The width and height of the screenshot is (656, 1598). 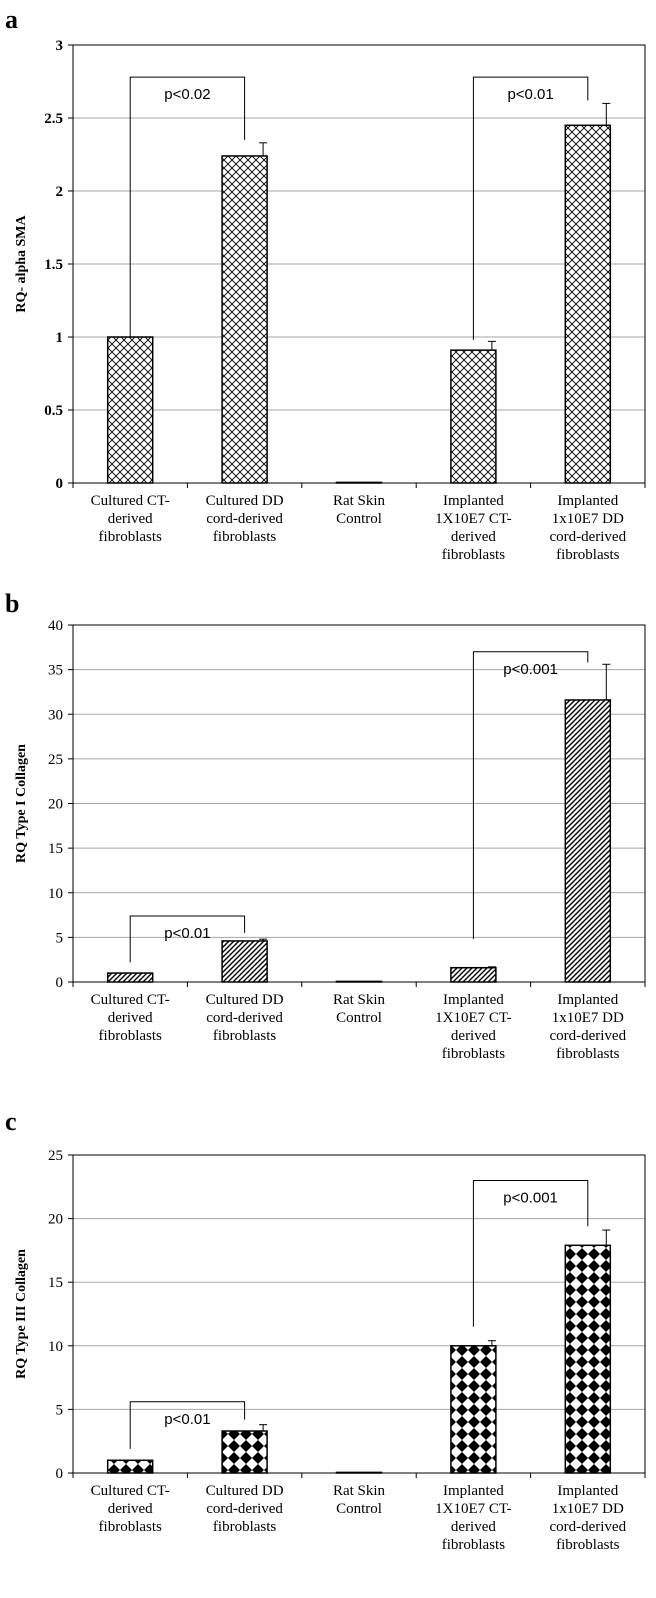 I want to click on y-tick-label: 1, so click(x=60, y=338).